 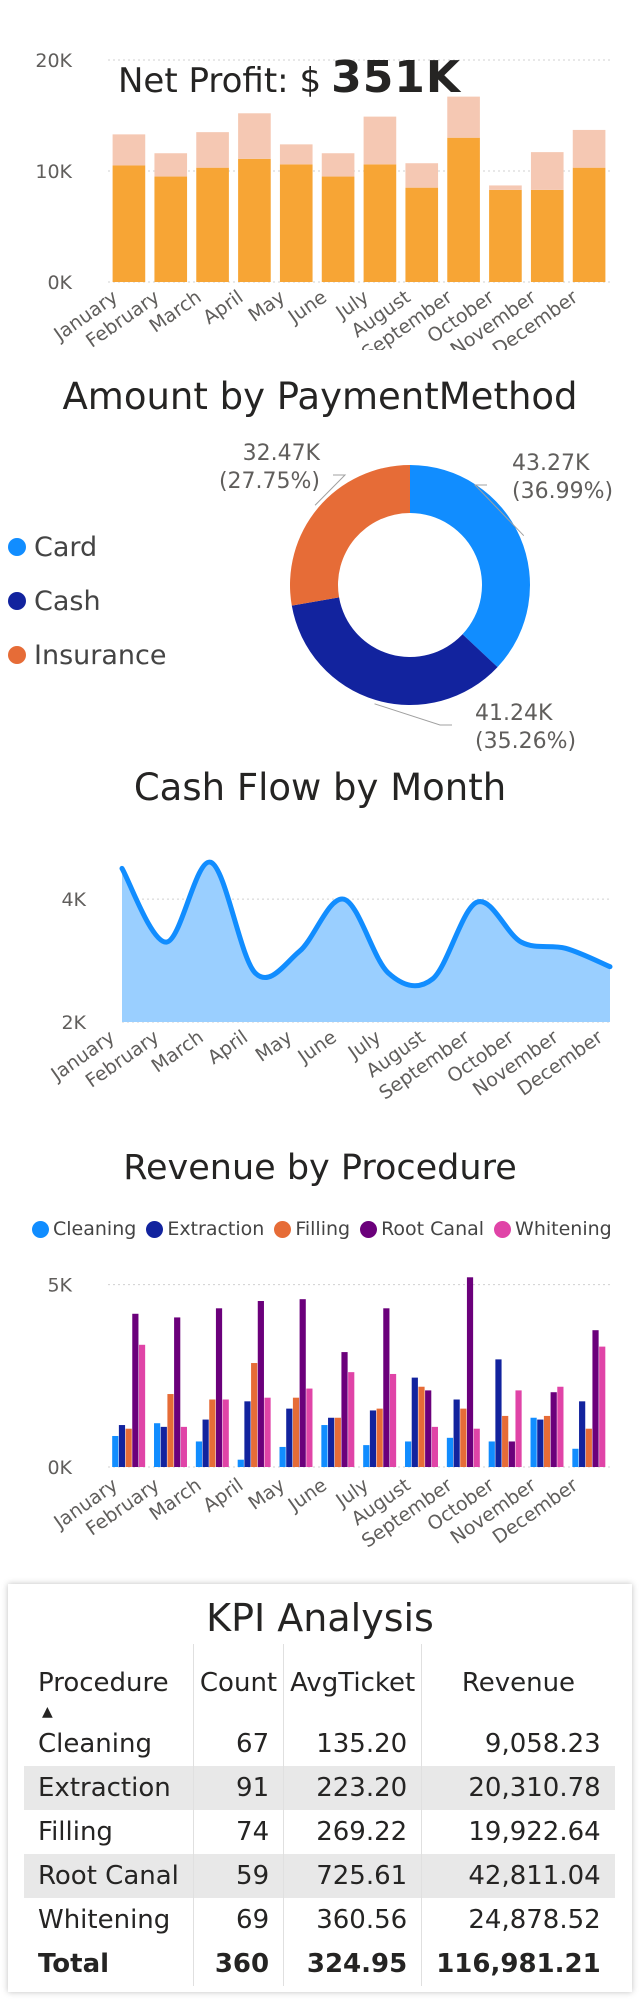 I want to click on kpi-cell-avgticket: 269.22, so click(x=352, y=1832).